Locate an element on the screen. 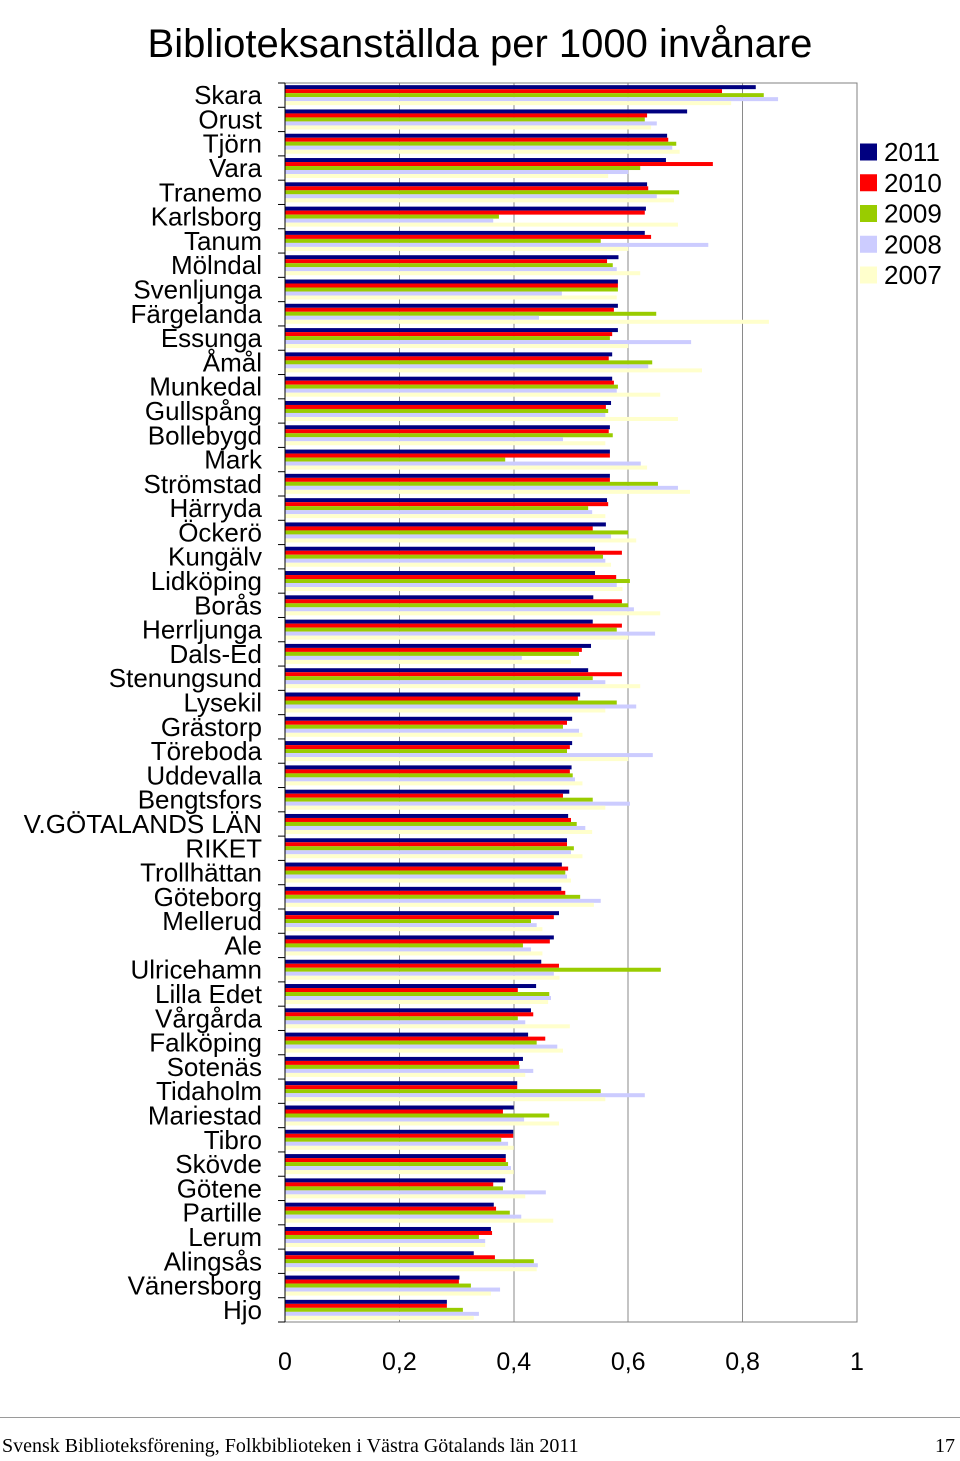  category-label: Lidköping is located at coordinates (206, 581).